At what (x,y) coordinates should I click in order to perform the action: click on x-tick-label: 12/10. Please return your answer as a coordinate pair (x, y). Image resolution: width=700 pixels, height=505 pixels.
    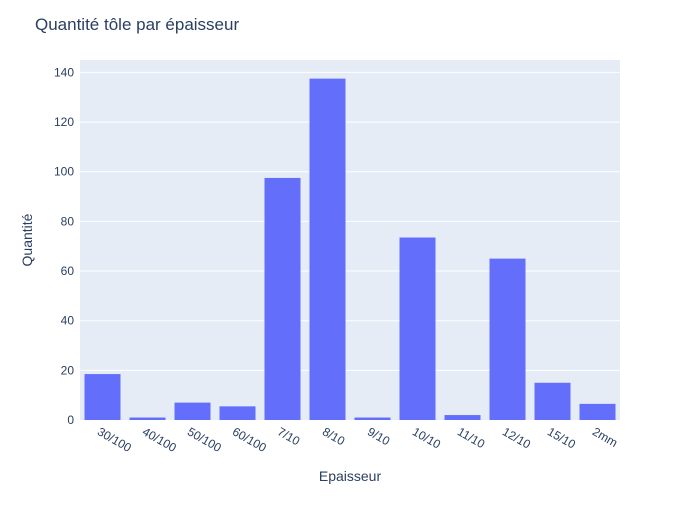
    Looking at the image, I should click on (516, 437).